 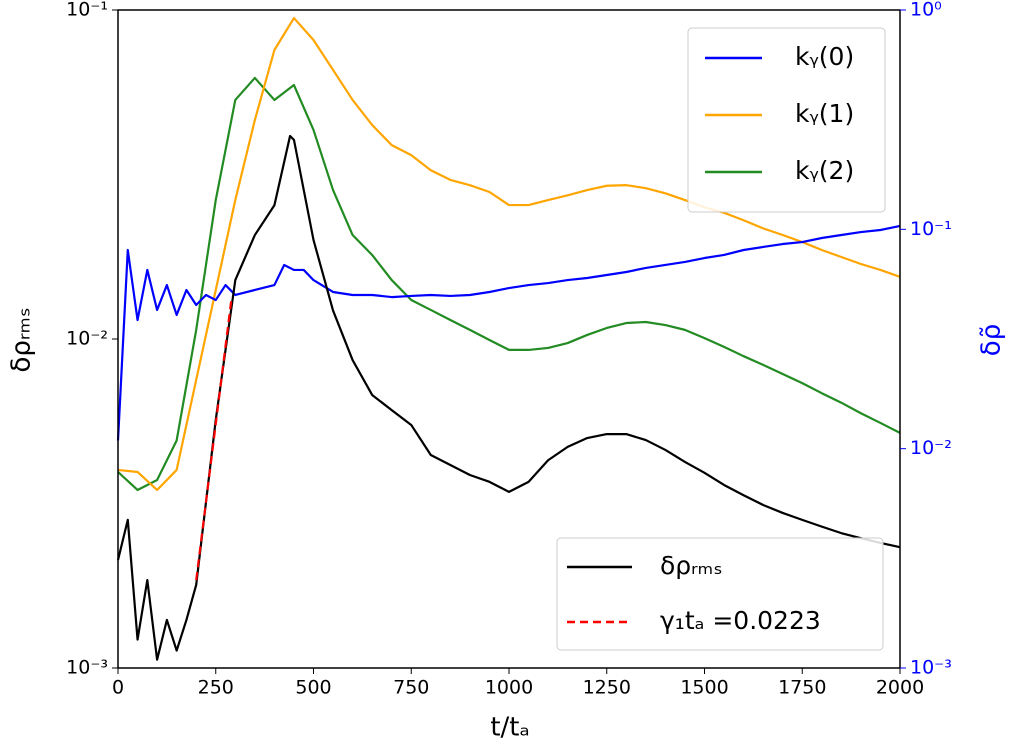 I want to click on y-tick-label: 10⁻², so click(x=87, y=339).